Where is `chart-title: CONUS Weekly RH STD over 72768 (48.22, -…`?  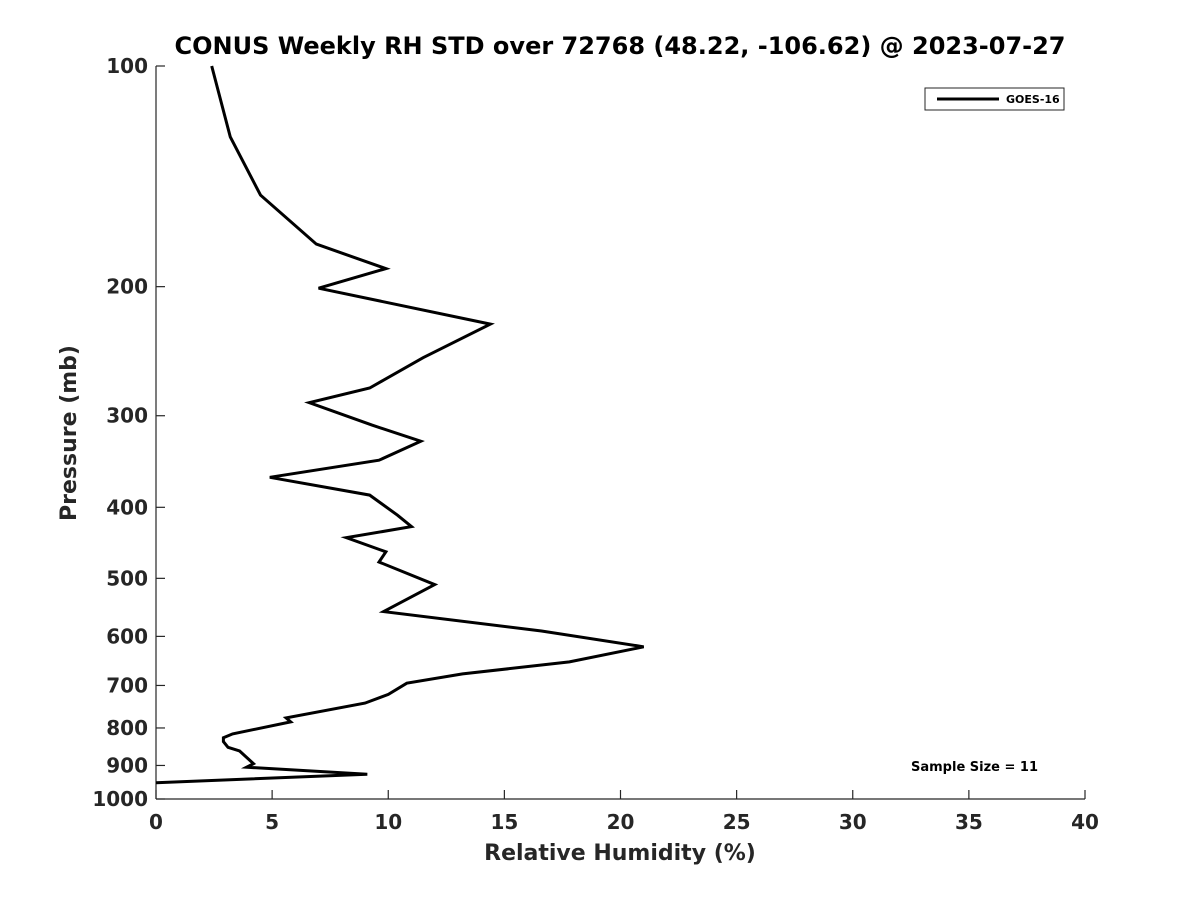
chart-title: CONUS Weekly RH STD over 72768 (48.22, -… is located at coordinates (619, 46).